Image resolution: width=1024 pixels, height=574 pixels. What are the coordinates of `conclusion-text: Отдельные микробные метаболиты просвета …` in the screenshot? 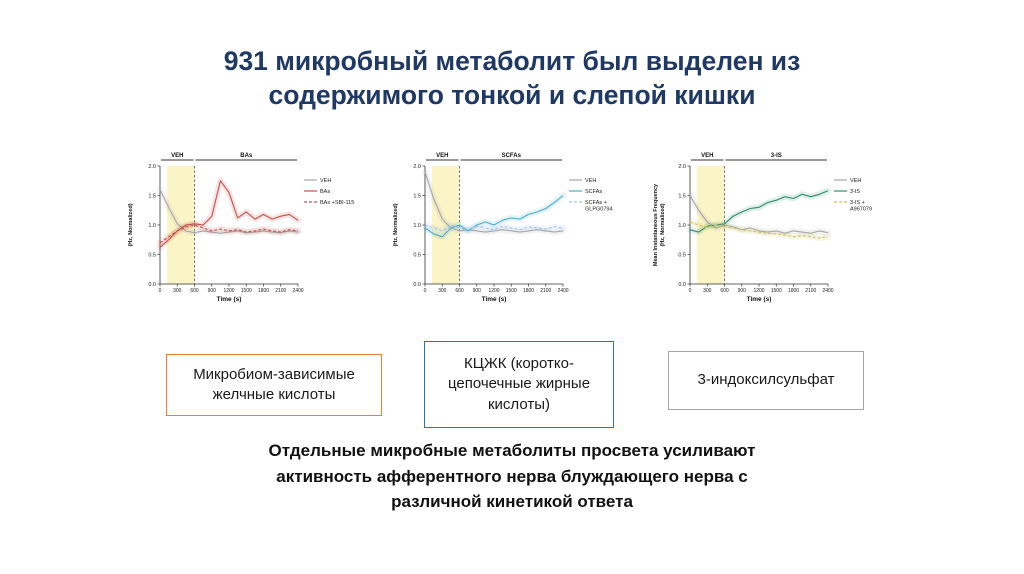 It's located at (512, 476).